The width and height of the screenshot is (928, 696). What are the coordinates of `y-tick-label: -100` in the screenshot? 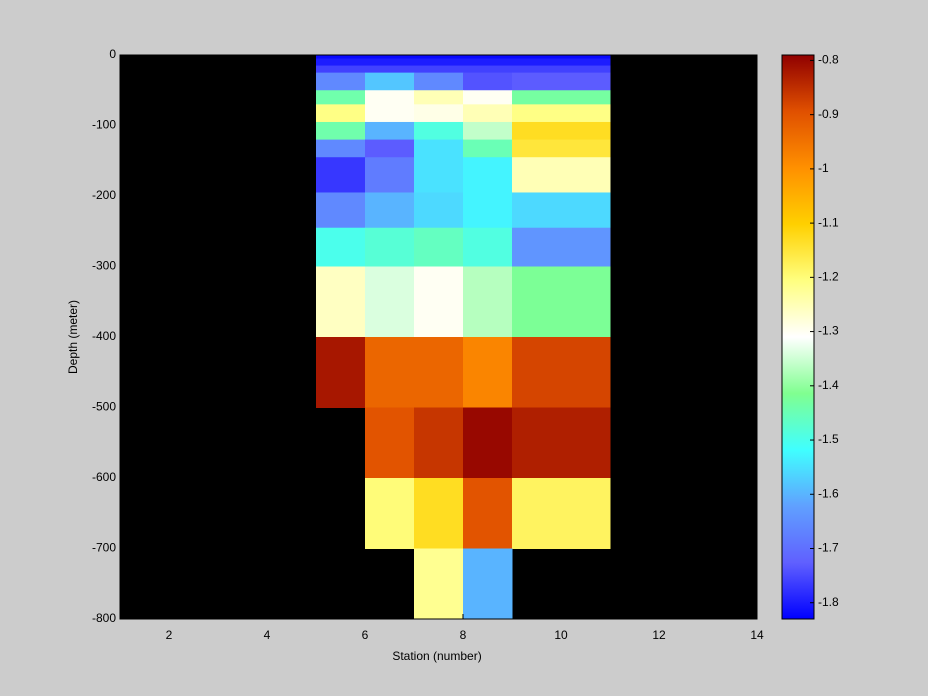 It's located at (104, 125).